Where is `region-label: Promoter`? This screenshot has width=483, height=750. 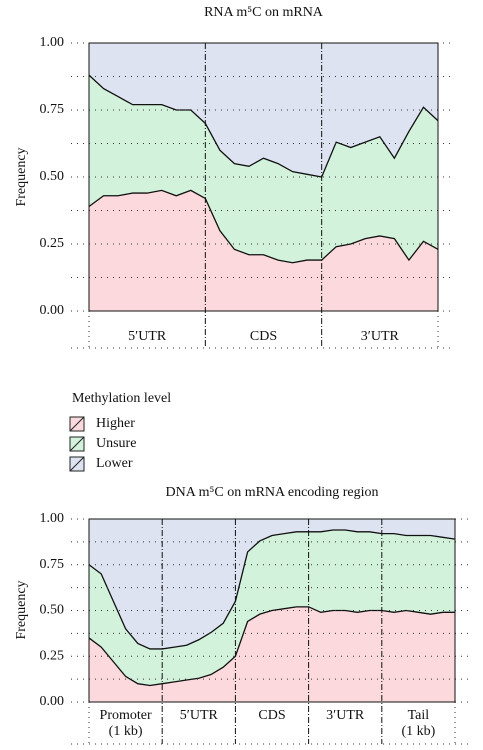 region-label: Promoter is located at coordinates (126, 715).